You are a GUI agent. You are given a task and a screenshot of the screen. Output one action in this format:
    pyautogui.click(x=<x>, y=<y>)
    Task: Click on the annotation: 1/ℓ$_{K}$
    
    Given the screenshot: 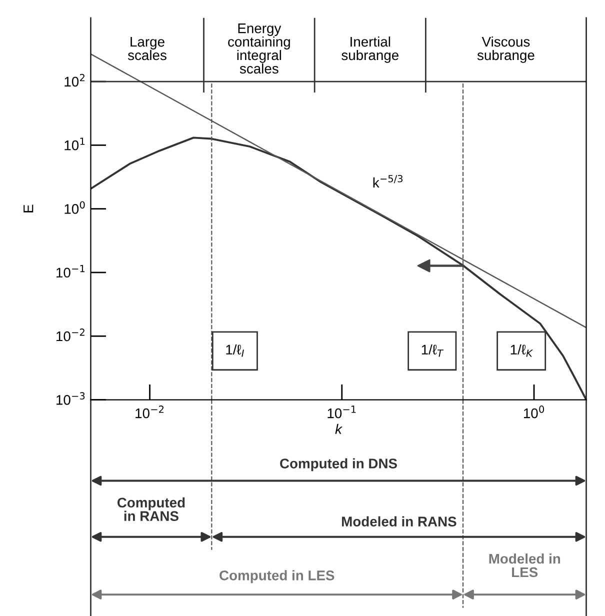 What is the action you would take?
    pyautogui.click(x=522, y=350)
    